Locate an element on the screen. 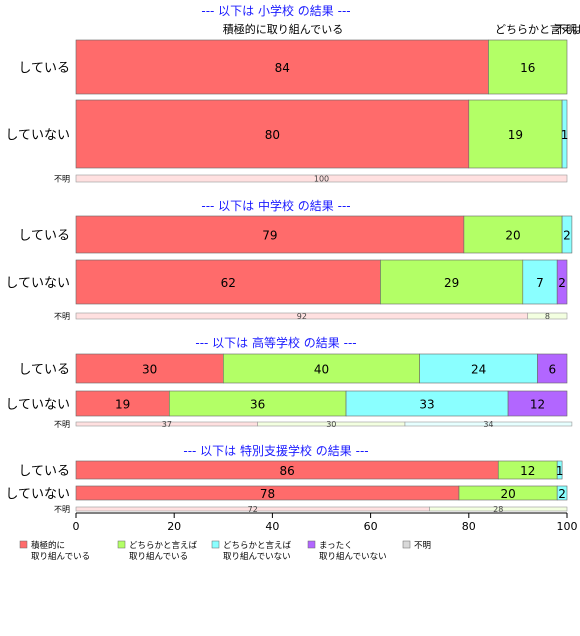 This screenshot has width=580, height=636. legend-label: 積極的に is located at coordinates (48, 545).